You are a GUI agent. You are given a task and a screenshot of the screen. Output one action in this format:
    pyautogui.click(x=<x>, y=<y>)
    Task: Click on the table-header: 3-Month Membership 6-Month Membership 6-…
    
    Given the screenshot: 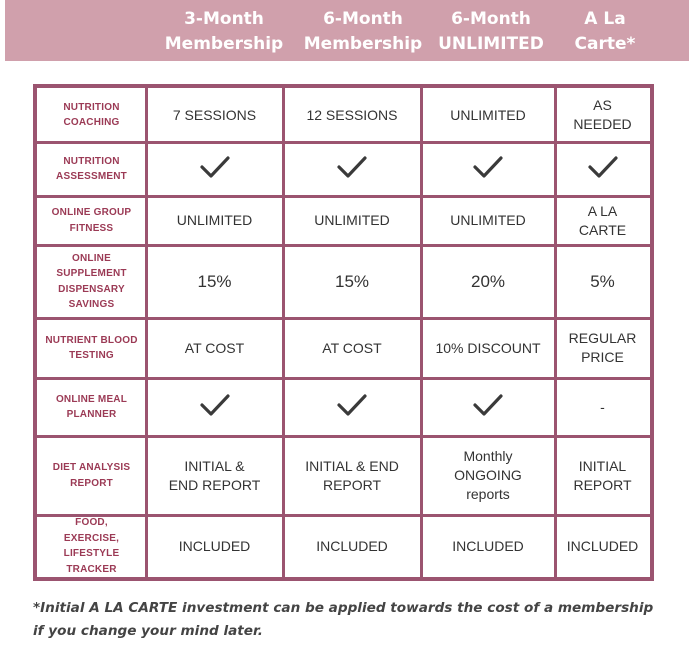 What is the action you would take?
    pyautogui.click(x=347, y=30)
    